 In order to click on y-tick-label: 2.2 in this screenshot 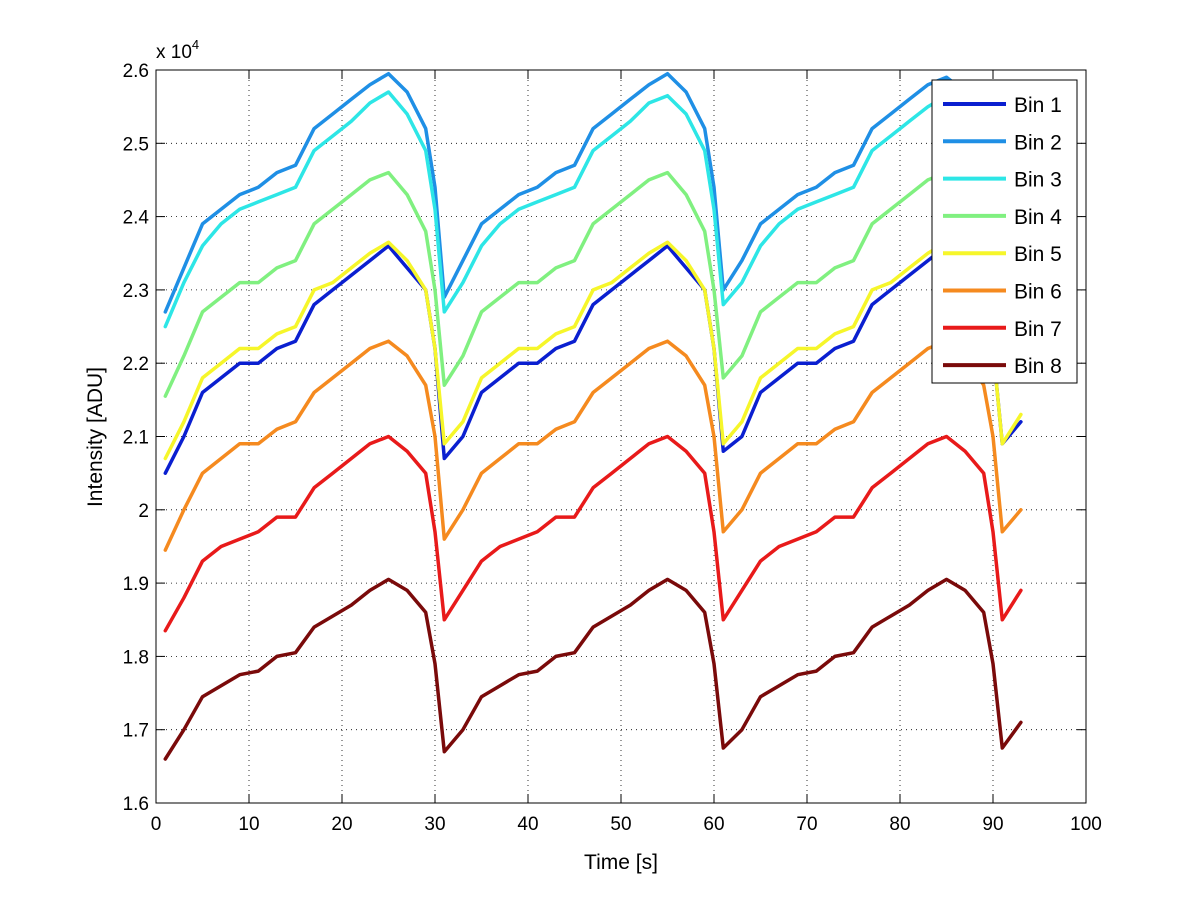, I will do `click(136, 364)`.